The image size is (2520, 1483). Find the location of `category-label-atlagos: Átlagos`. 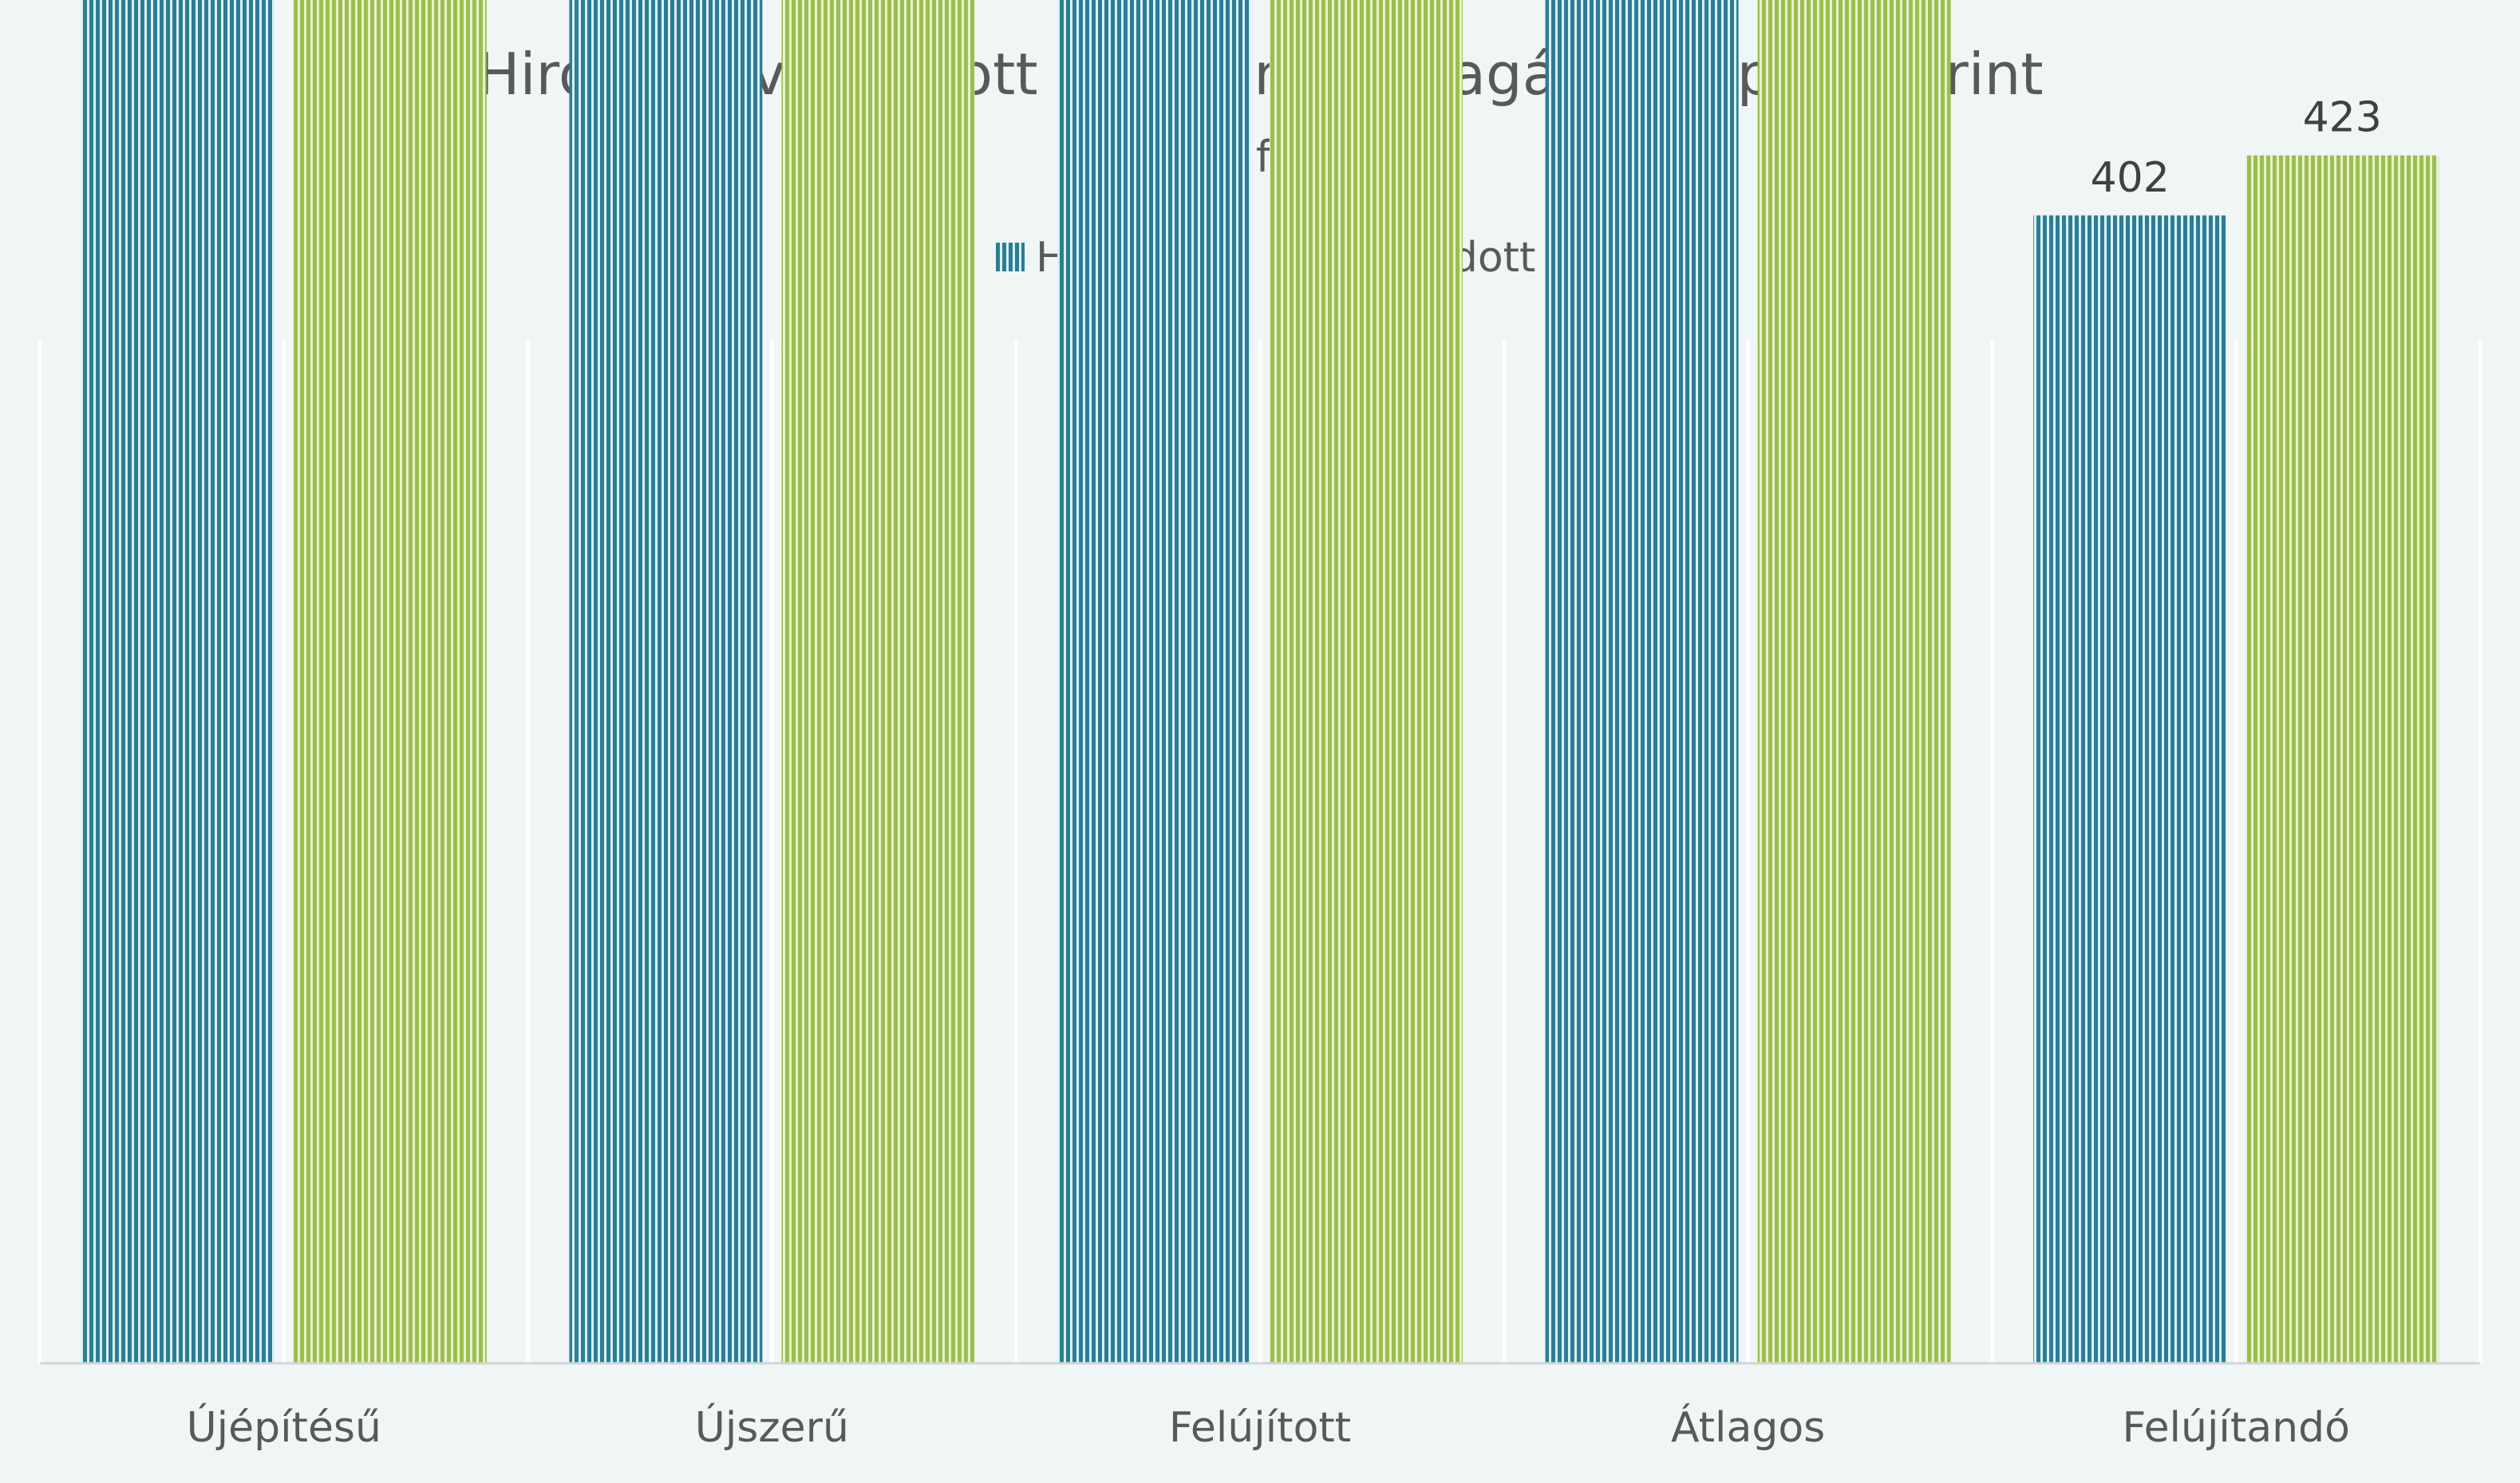

category-label-atlagos: Átlagos is located at coordinates (1748, 1427).